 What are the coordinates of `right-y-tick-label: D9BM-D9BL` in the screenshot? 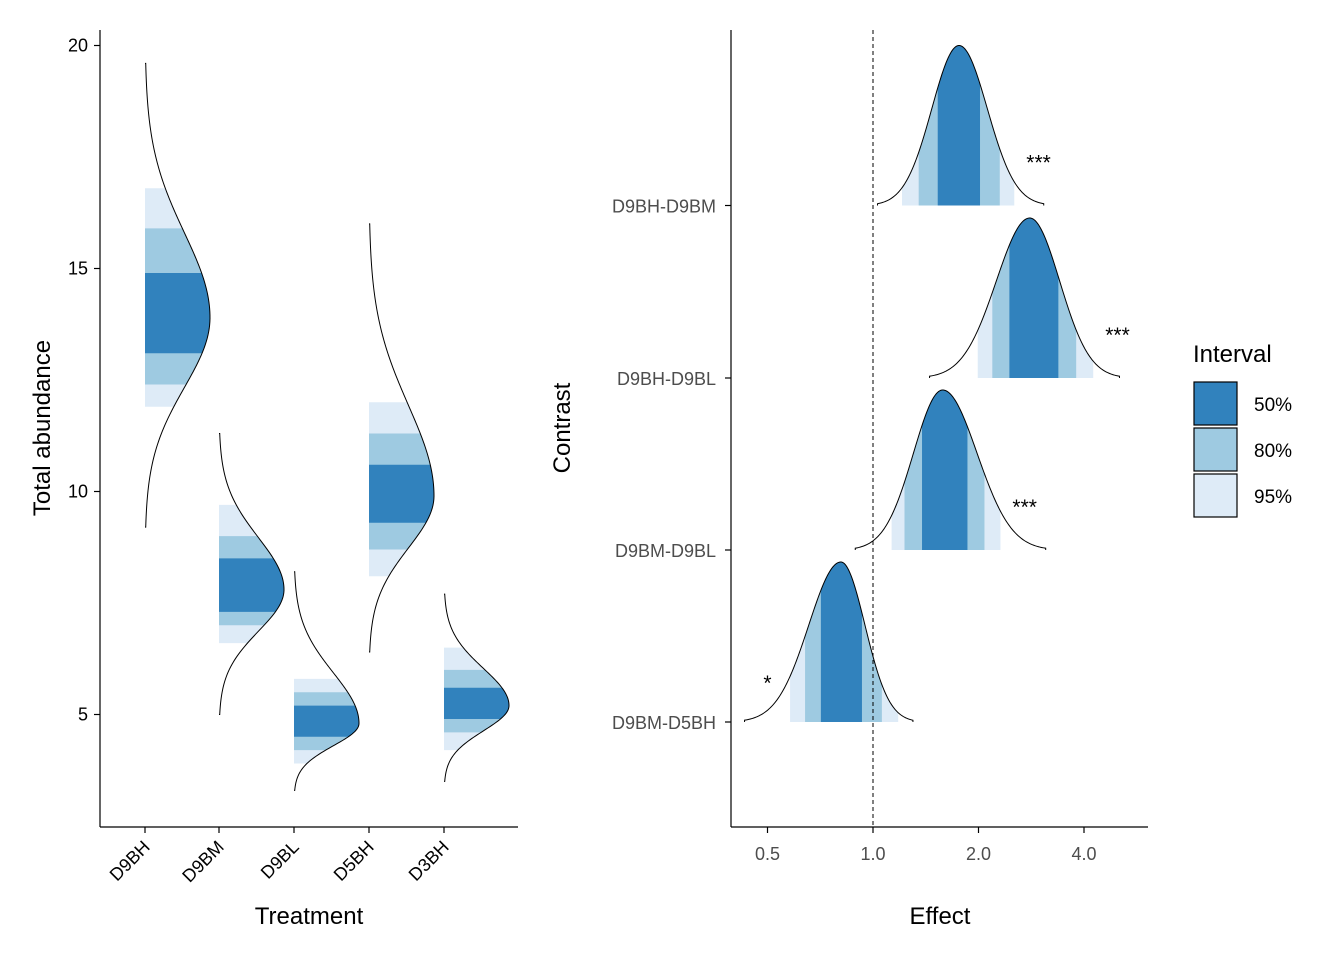 It's located at (665, 551).